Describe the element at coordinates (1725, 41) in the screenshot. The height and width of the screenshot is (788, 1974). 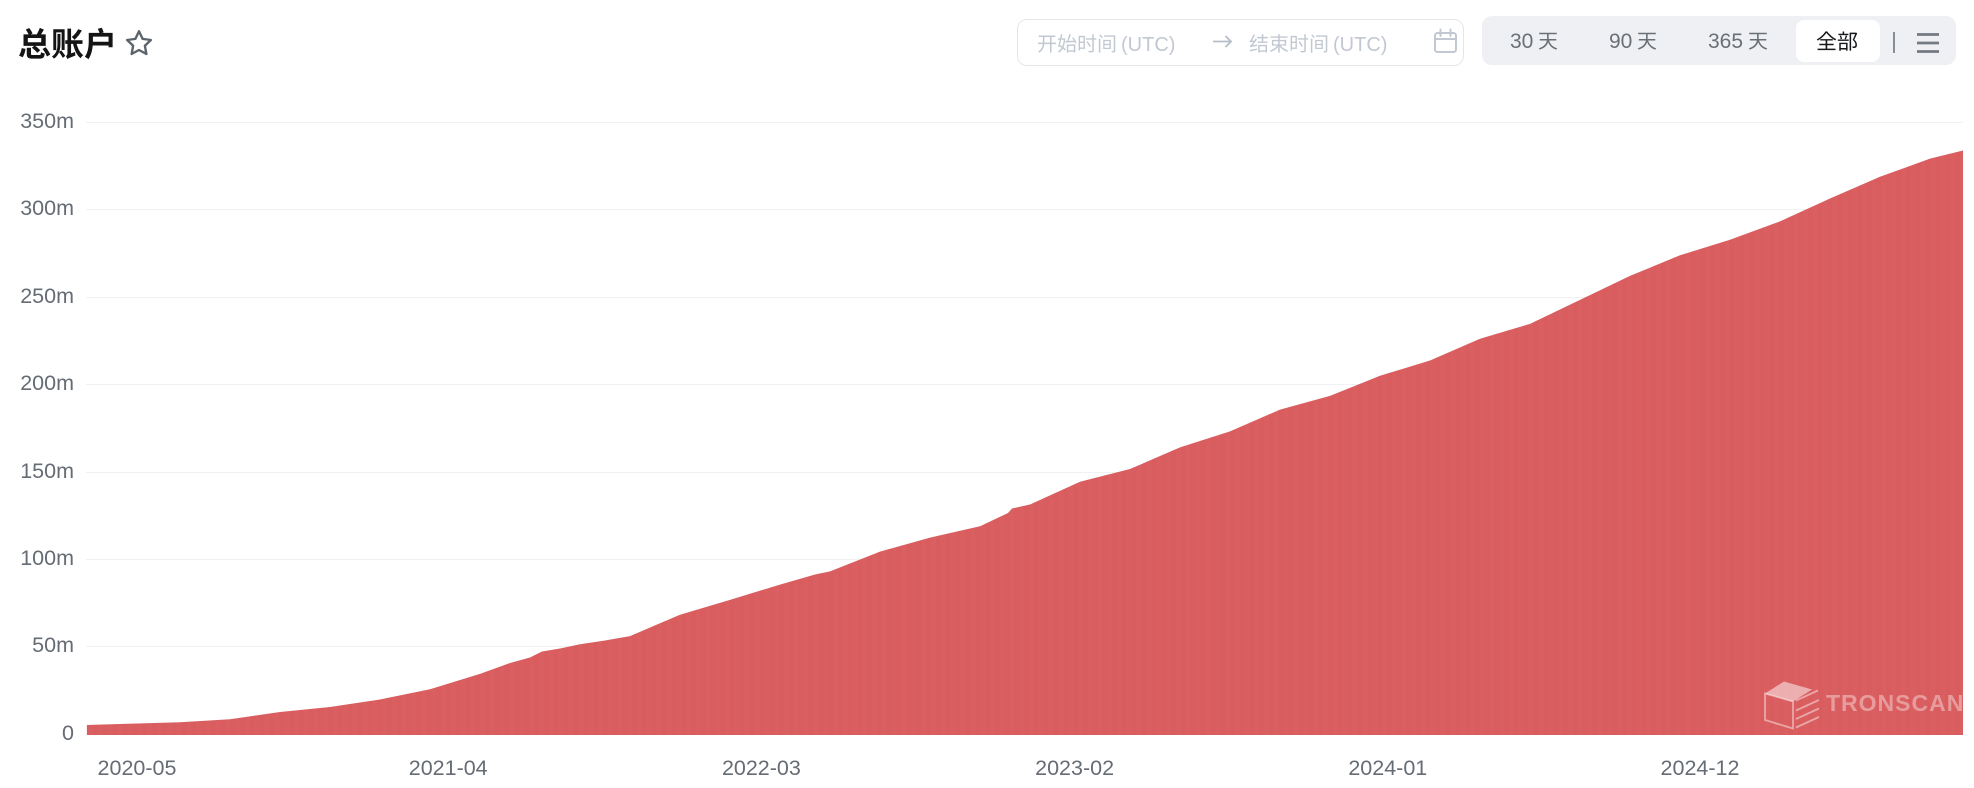
I see `svg-text: 365` at that location.